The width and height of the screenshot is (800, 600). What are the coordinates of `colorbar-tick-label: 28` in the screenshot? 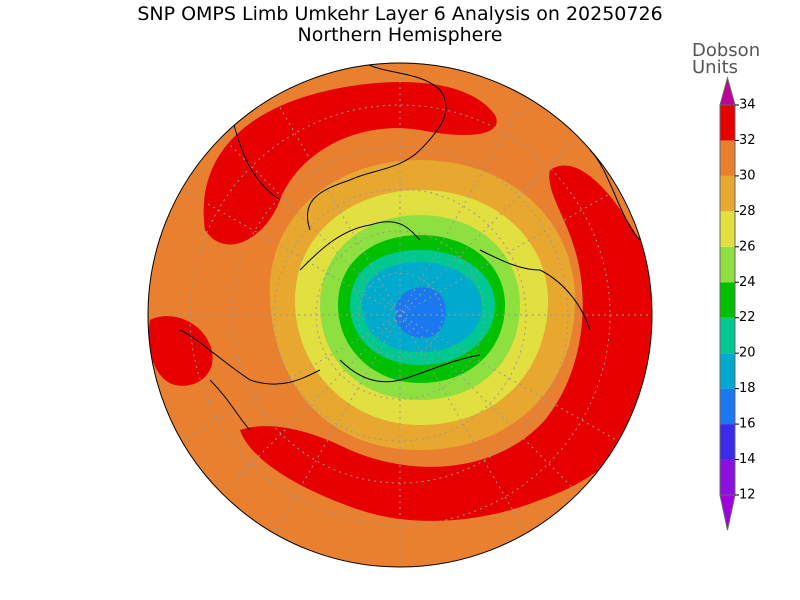 It's located at (747, 211).